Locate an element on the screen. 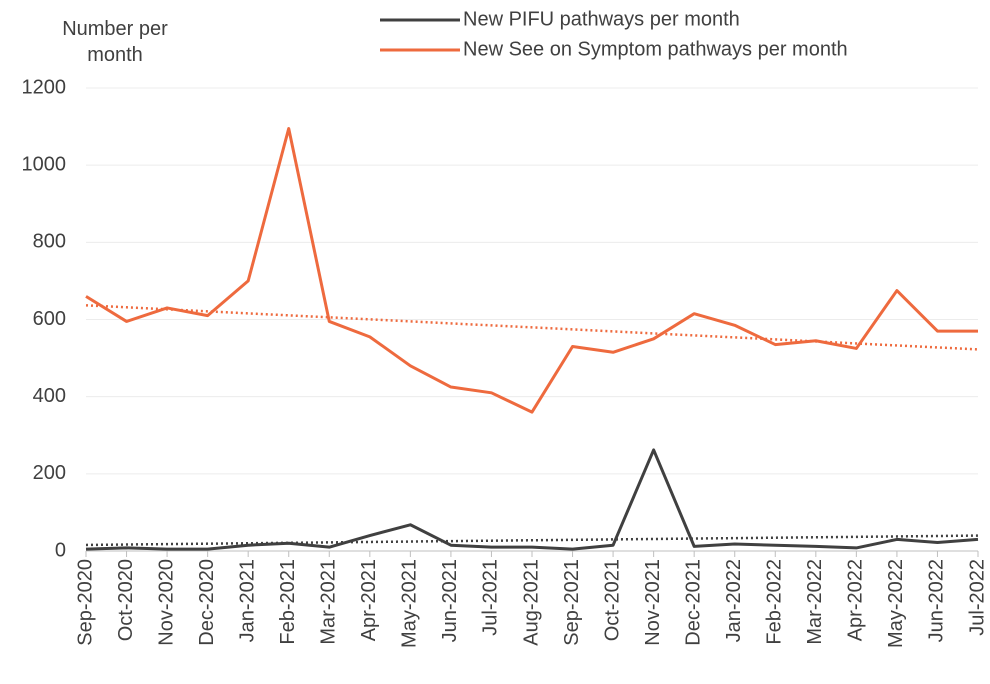  y-tick-label: 400 is located at coordinates (49, 396).